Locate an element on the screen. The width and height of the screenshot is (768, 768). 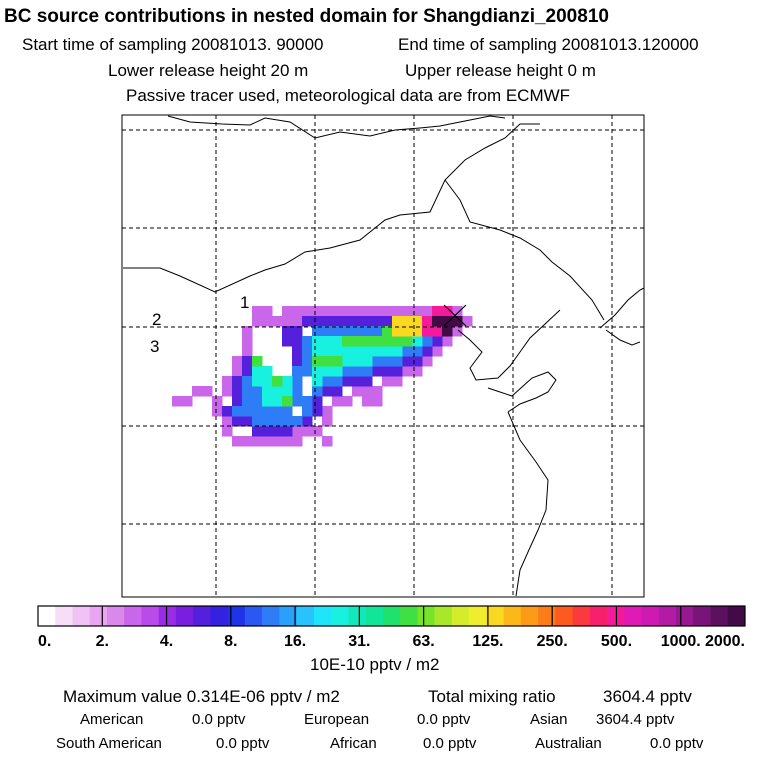
lower-release-label: Lower release height 20 m is located at coordinates (208, 70).